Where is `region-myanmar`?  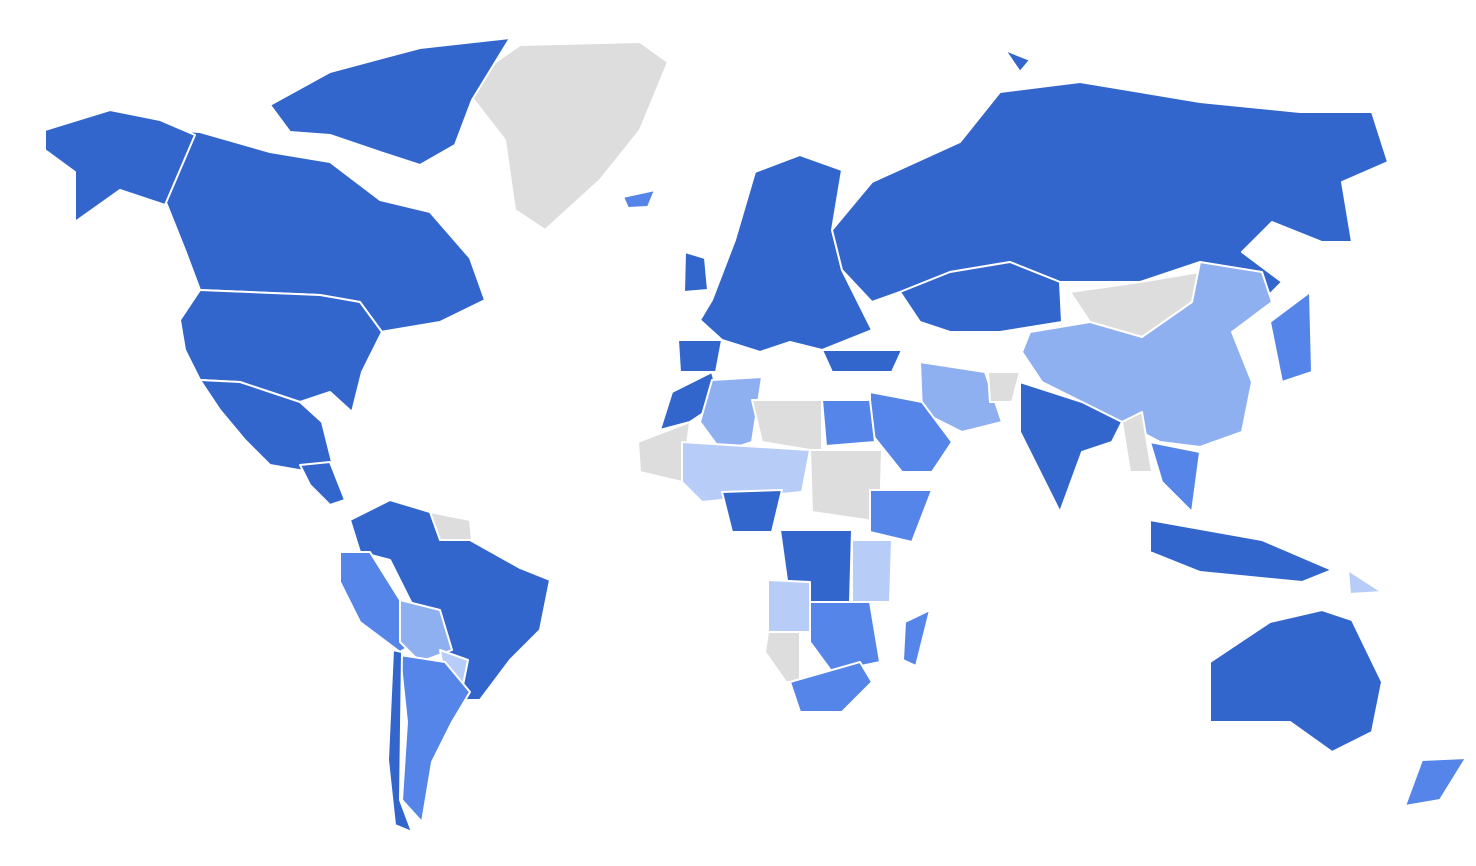 region-myanmar is located at coordinates (1137, 442).